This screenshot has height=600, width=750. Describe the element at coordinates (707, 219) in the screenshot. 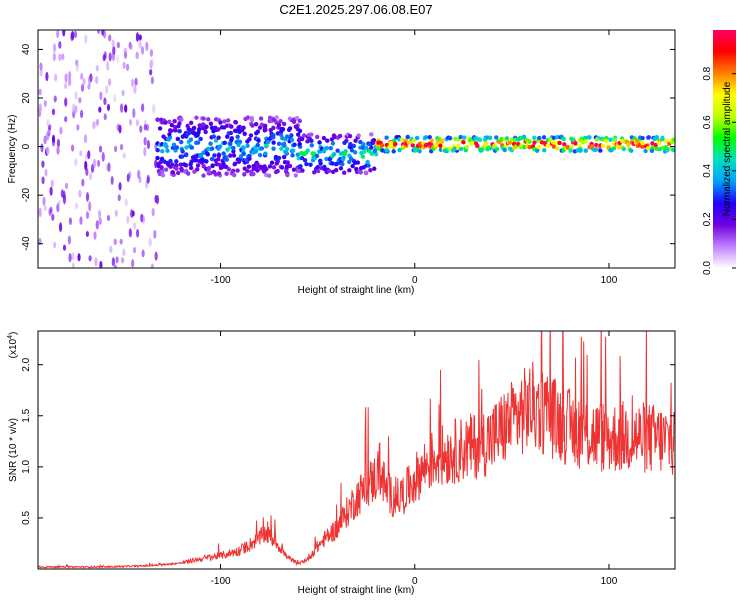

I see `colorbar-tick-label: 0.2` at that location.